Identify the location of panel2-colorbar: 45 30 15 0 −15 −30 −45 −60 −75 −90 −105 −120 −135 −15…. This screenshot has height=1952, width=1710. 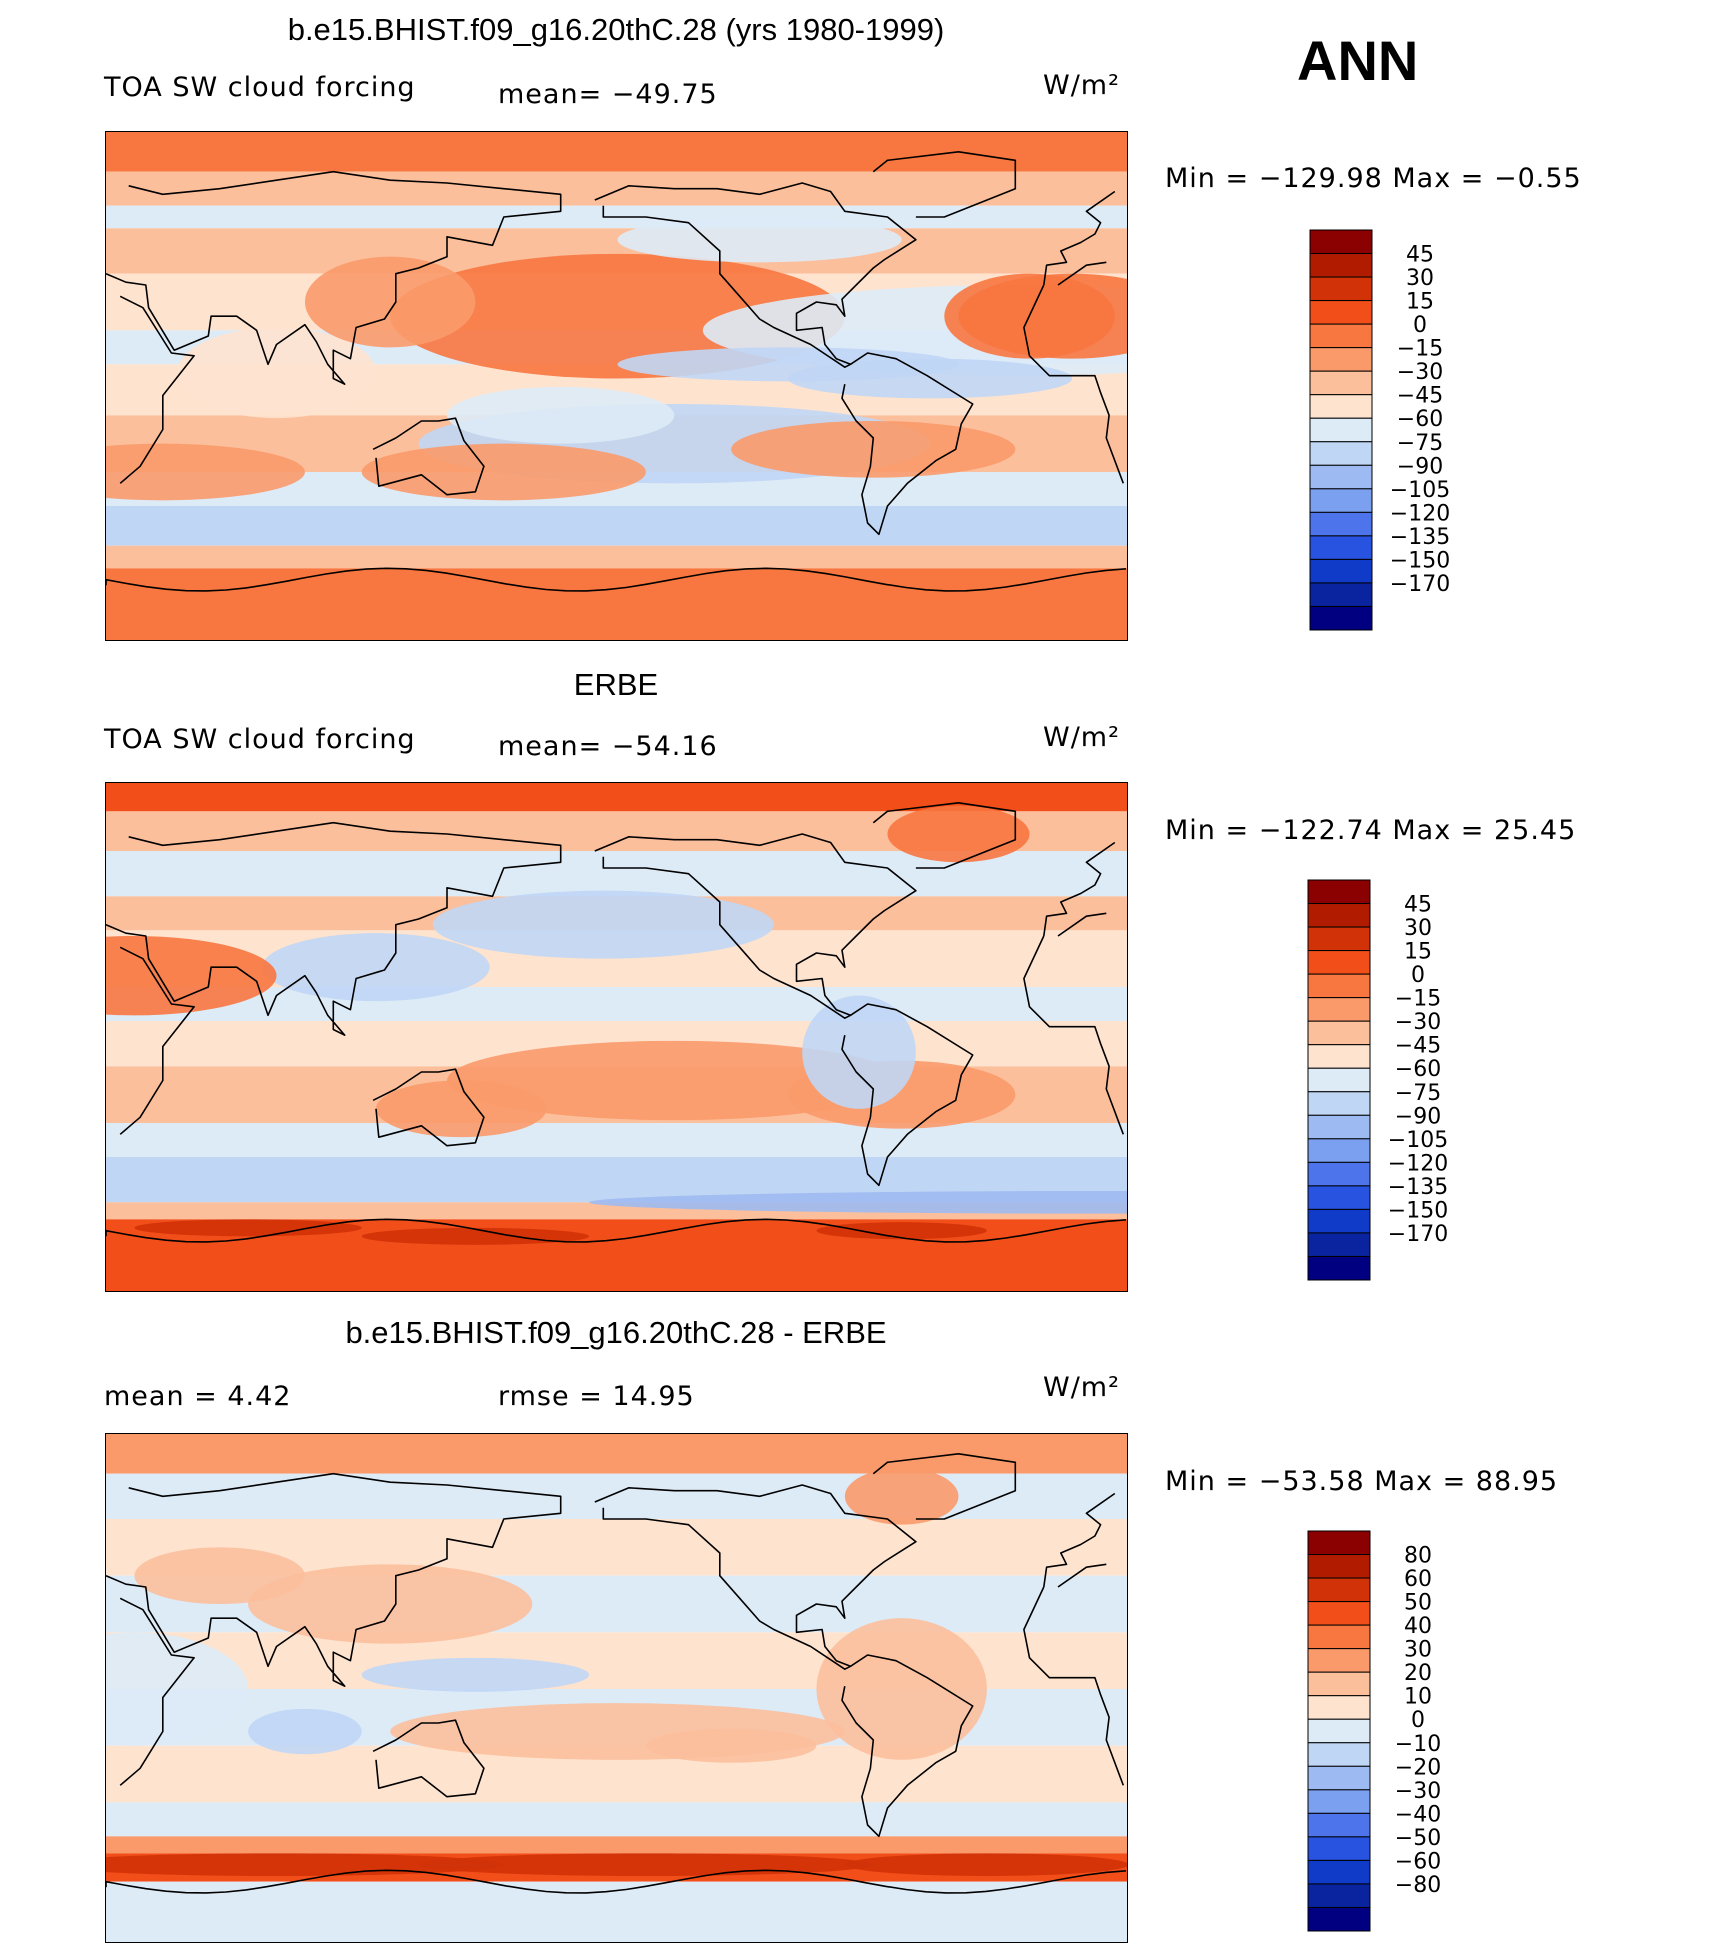
(1407, 1081).